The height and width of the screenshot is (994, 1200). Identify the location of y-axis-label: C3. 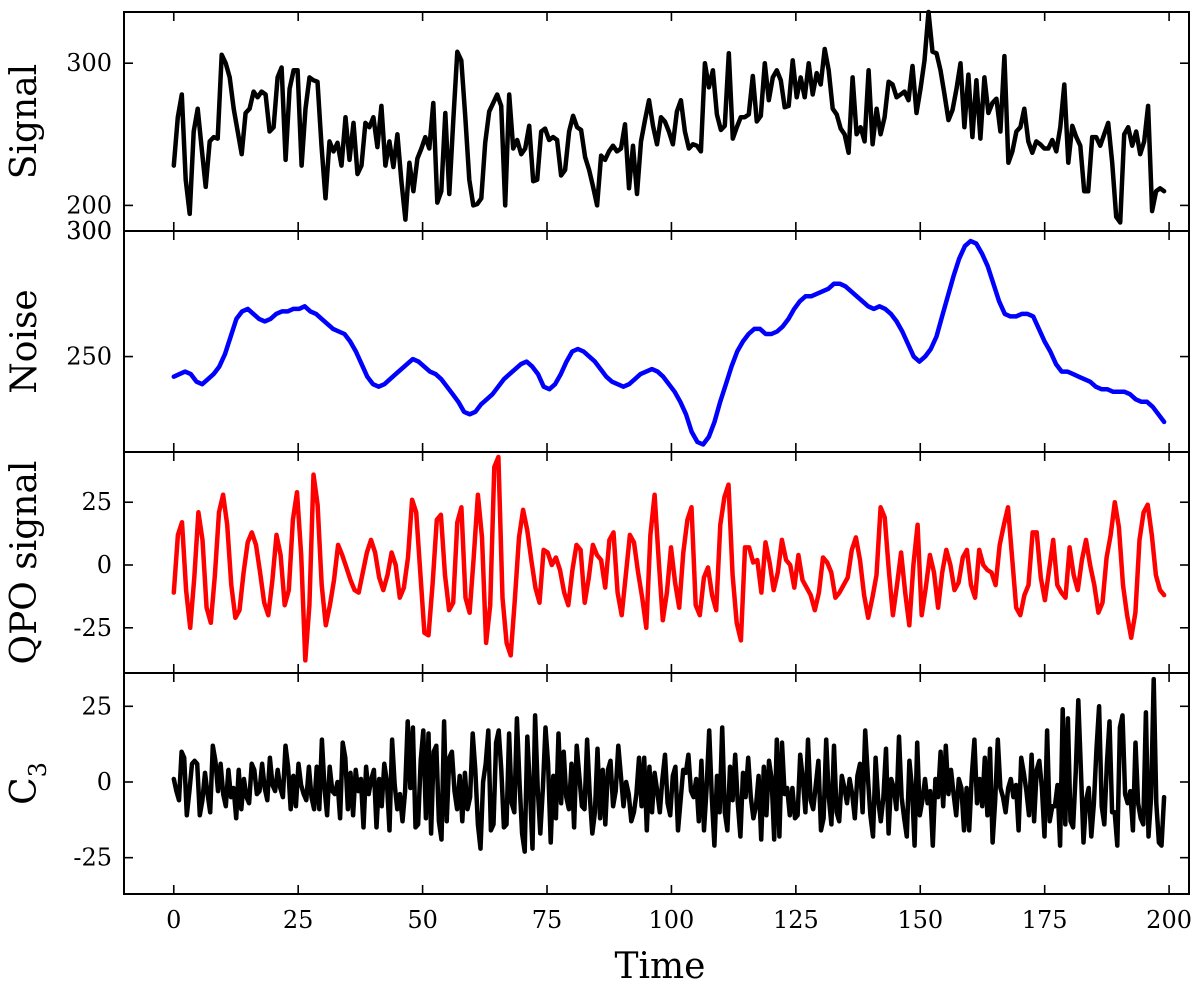
(28, 783).